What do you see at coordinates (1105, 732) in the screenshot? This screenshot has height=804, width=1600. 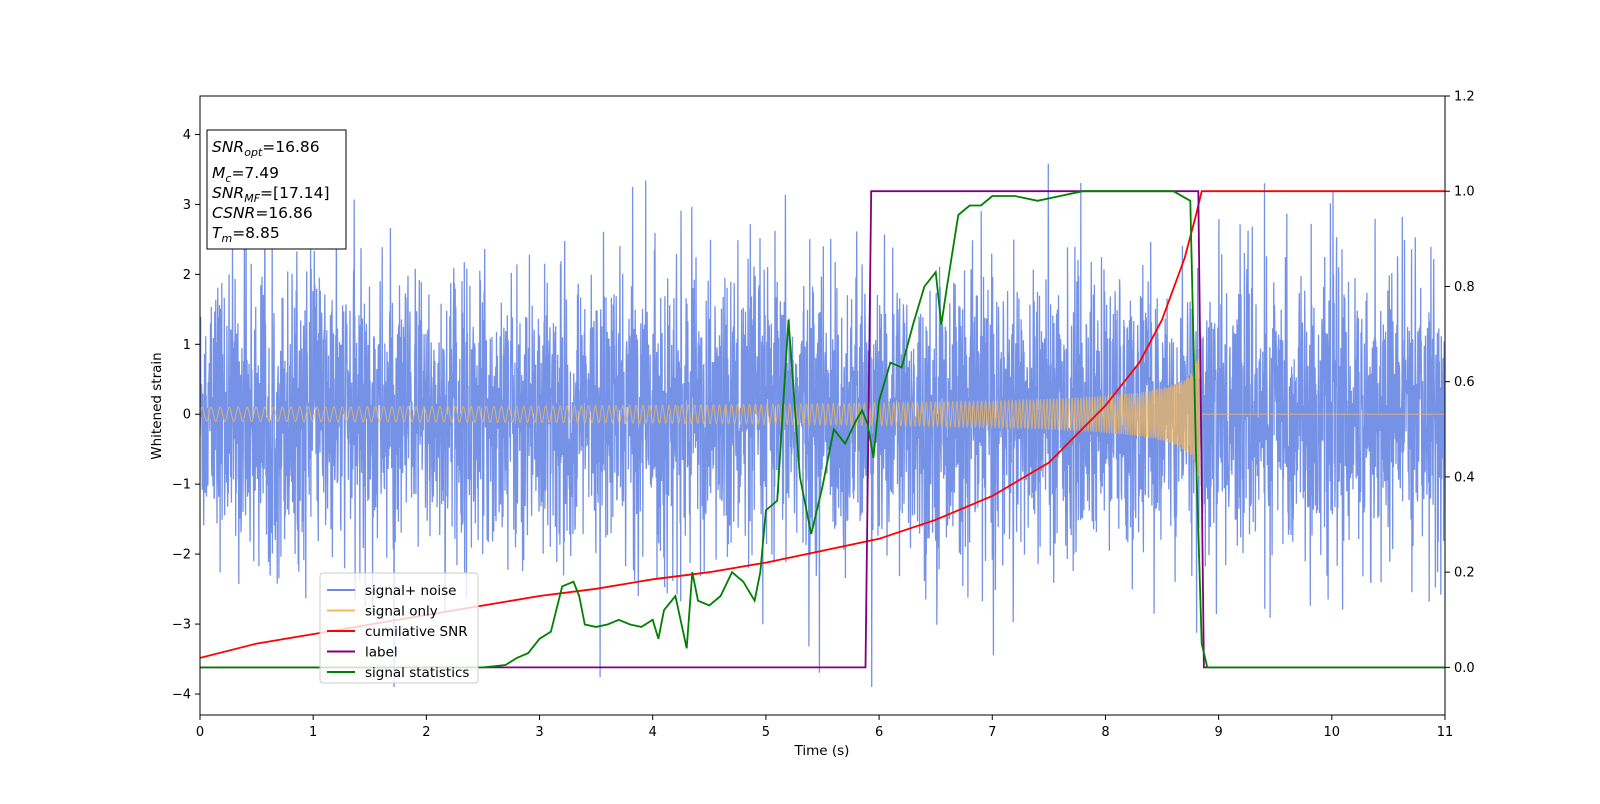 I see `x-tick-label: 8` at bounding box center [1105, 732].